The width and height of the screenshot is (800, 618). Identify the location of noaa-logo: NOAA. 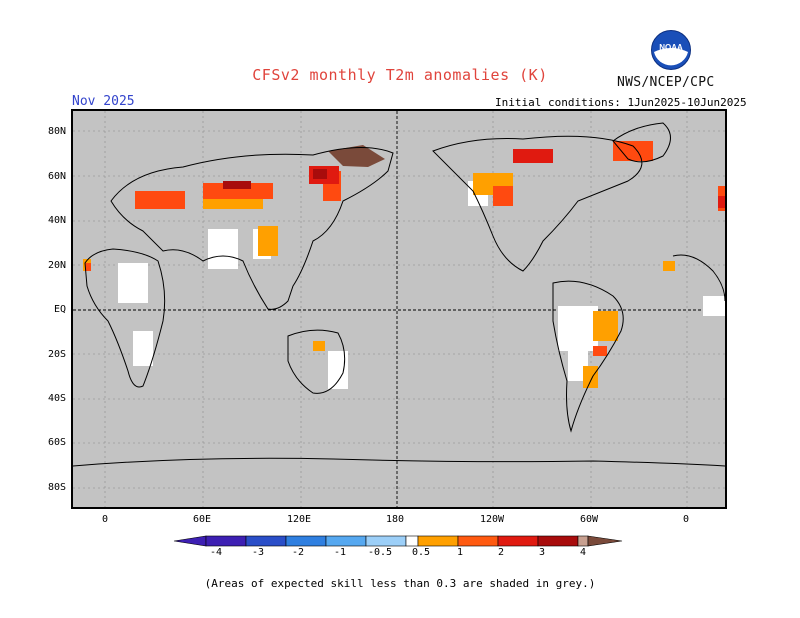
(671, 50).